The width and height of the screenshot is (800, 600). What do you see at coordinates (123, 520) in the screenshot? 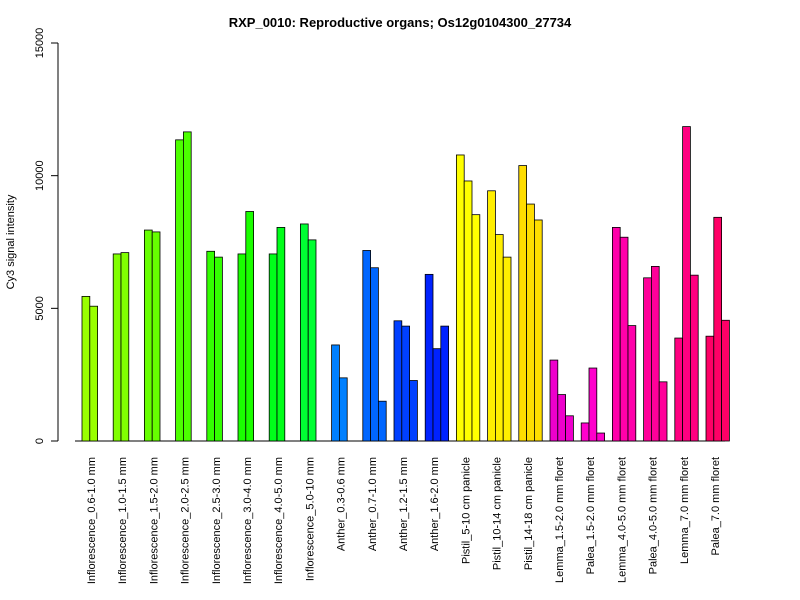
I see `x-tick-label: Inflorescence_1.0-1.5 mm` at bounding box center [123, 520].